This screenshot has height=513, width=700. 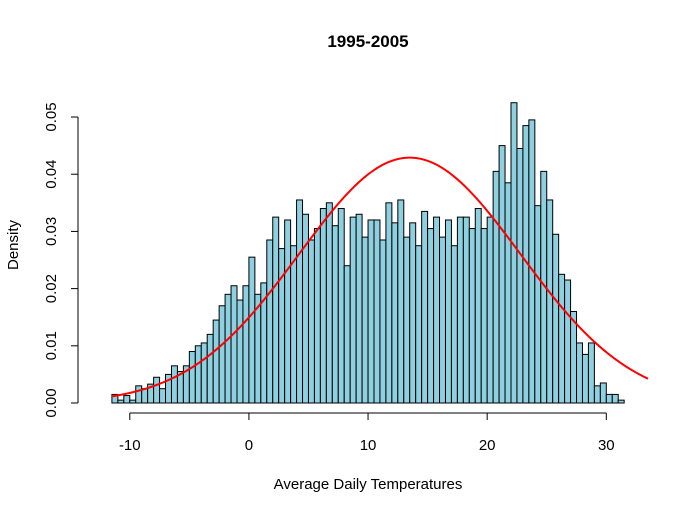 I want to click on y-tick-label: 0.04, so click(x=51, y=174).